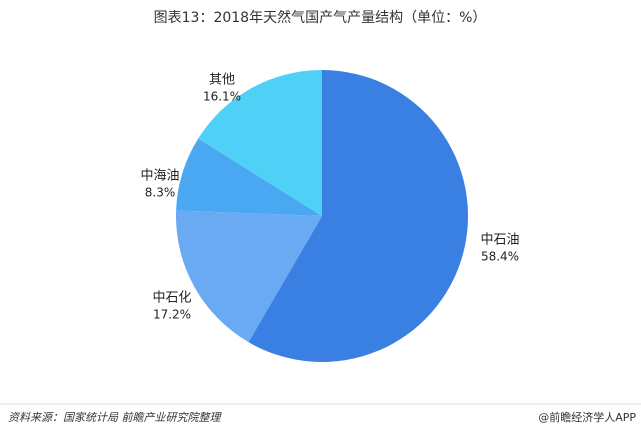 This screenshot has width=641, height=440. Describe the element at coordinates (500, 257) in the screenshot. I see `value-label: 58.4%` at that location.